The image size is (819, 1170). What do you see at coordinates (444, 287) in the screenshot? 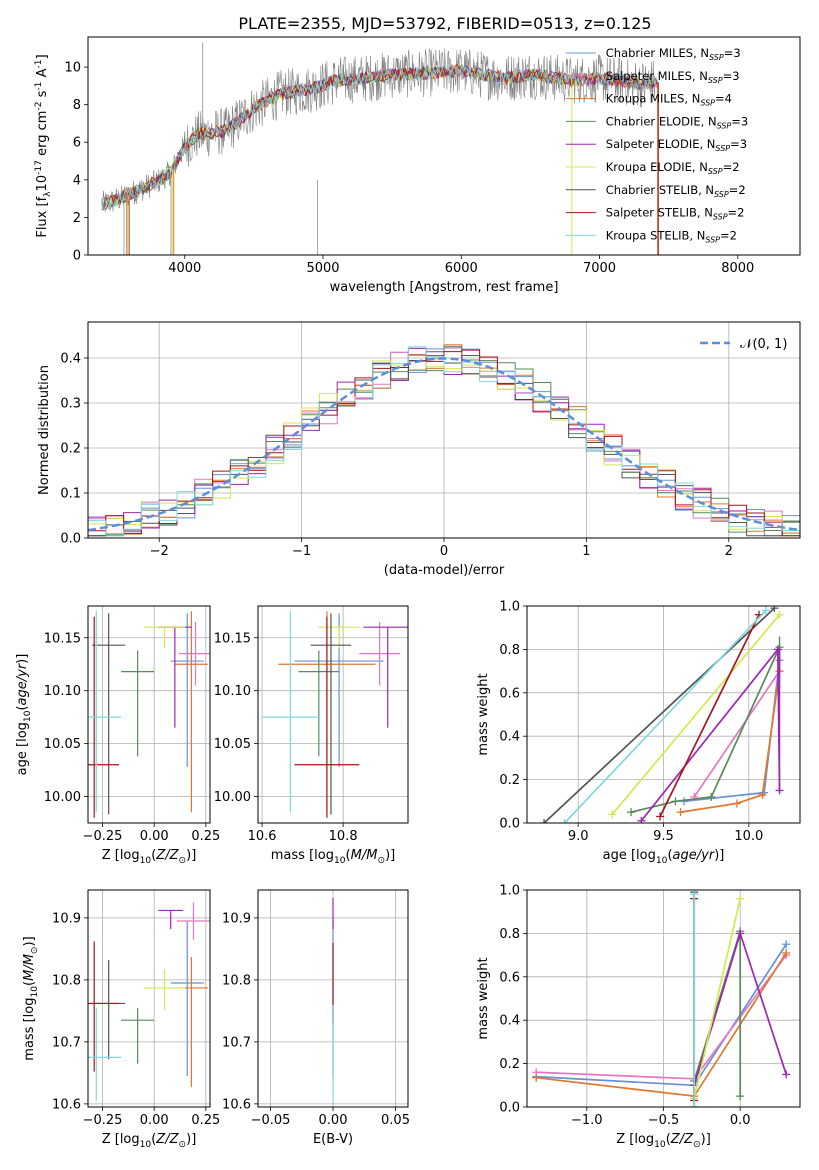
I see `x-axis-label: wavelength [Angstrom, rest frame]` at bounding box center [444, 287].